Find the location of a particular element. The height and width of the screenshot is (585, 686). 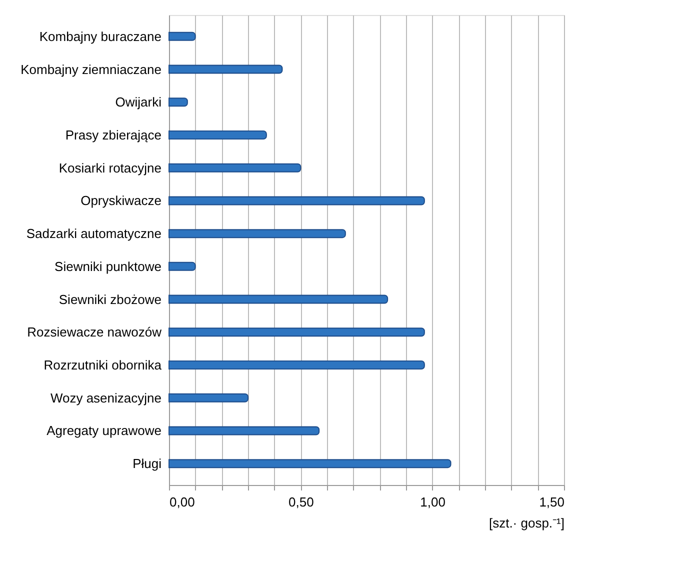

y-tick-label: Owijarki is located at coordinates (138, 102).